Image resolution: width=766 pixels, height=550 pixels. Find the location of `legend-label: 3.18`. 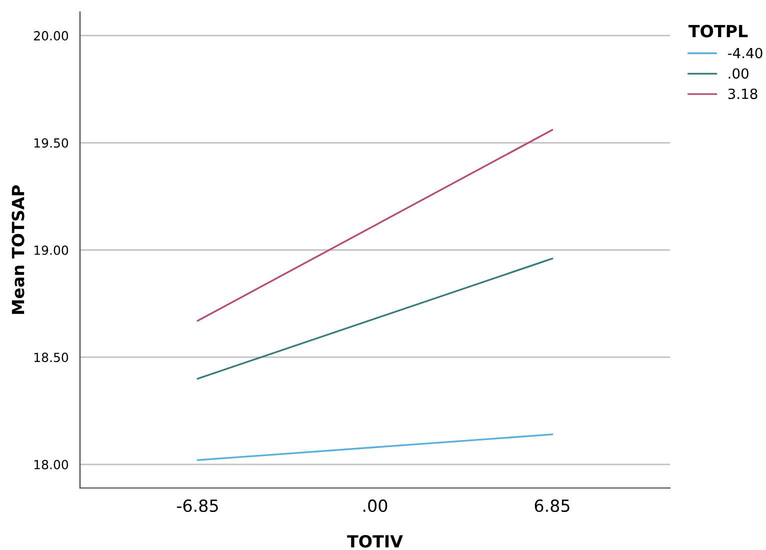

legend-label: 3.18 is located at coordinates (743, 94).